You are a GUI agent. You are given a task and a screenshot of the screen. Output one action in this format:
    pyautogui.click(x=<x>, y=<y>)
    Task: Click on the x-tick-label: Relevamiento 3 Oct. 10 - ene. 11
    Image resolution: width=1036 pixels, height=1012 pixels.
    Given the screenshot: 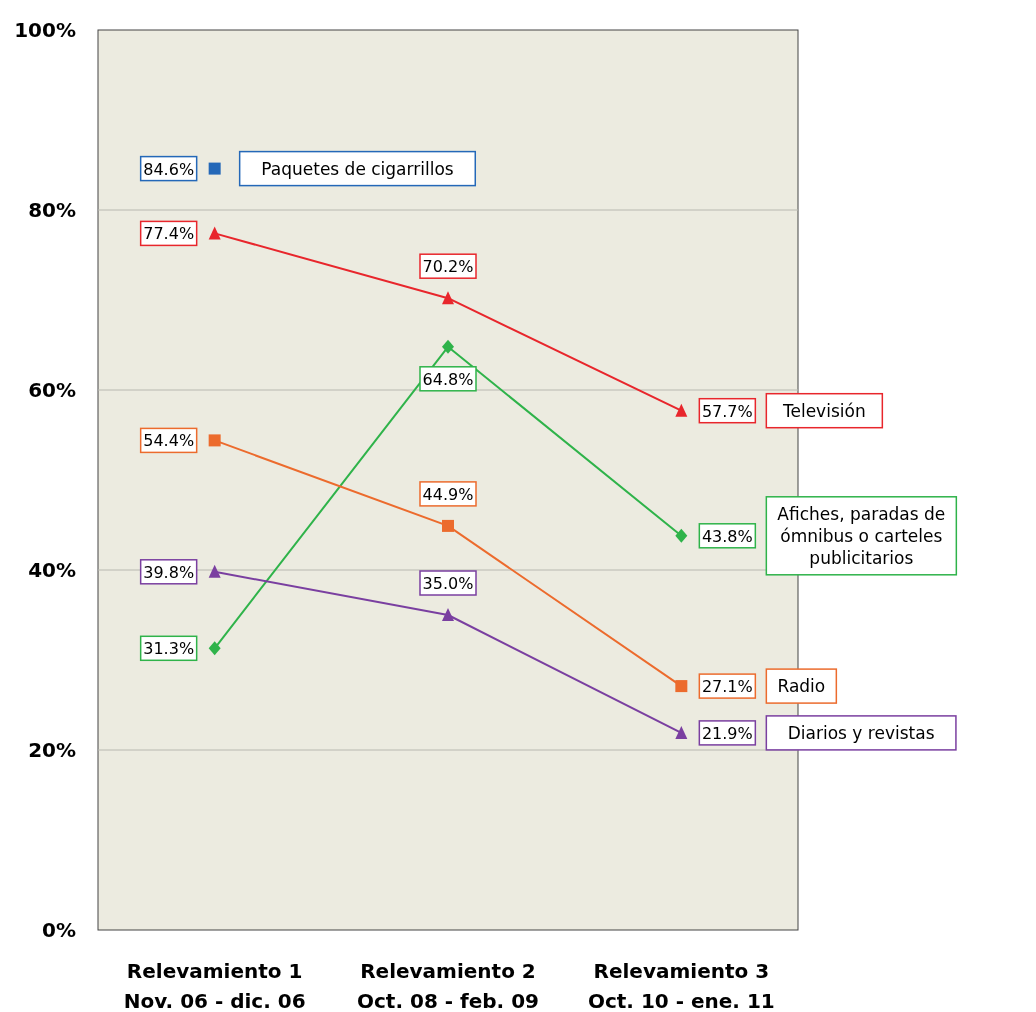 What is the action you would take?
    pyautogui.click(x=681, y=985)
    